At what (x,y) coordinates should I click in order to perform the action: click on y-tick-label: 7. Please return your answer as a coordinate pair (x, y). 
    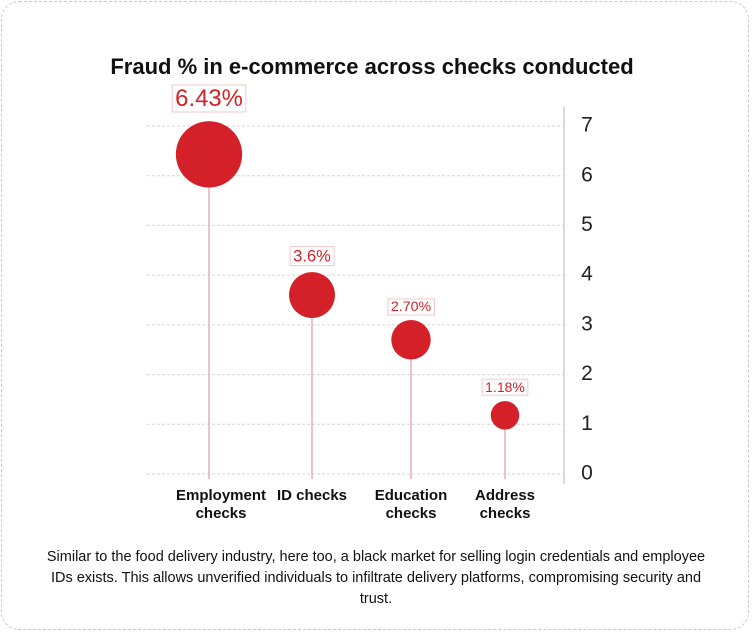
    Looking at the image, I should click on (587, 125).